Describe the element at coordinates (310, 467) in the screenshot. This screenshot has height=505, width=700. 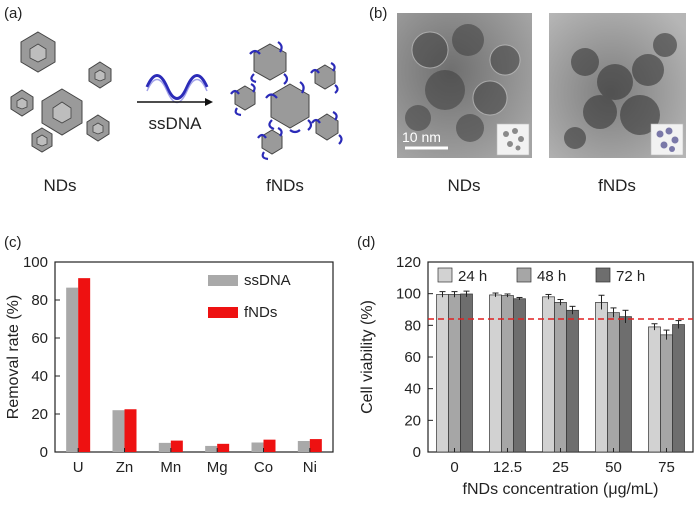
I see `x-tick-label: Ni` at that location.